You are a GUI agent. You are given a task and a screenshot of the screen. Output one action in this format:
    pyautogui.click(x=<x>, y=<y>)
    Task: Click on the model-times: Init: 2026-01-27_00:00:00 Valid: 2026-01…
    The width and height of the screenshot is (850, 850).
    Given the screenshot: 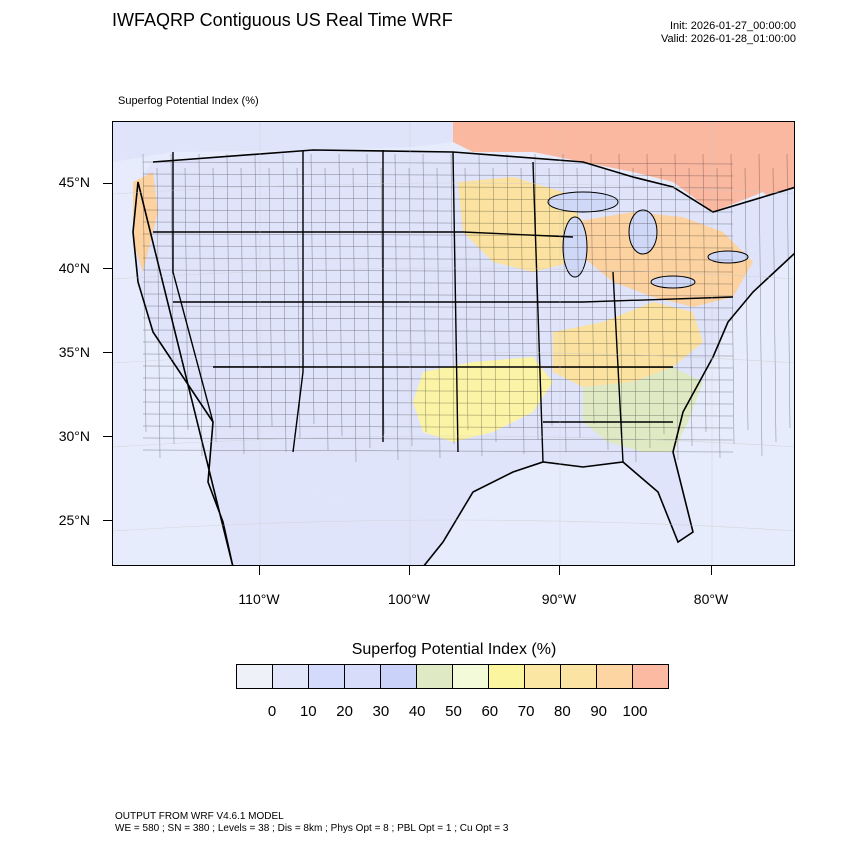 What is the action you would take?
    pyautogui.click(x=728, y=33)
    